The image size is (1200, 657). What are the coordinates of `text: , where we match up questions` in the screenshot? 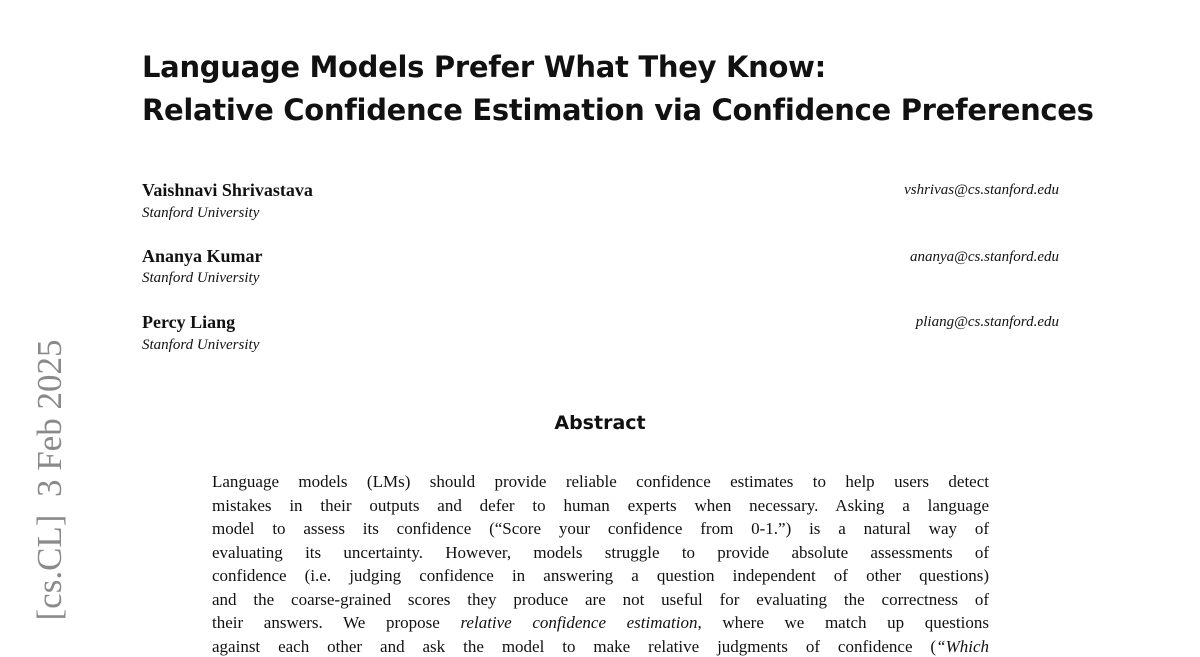 It's located at (843, 622).